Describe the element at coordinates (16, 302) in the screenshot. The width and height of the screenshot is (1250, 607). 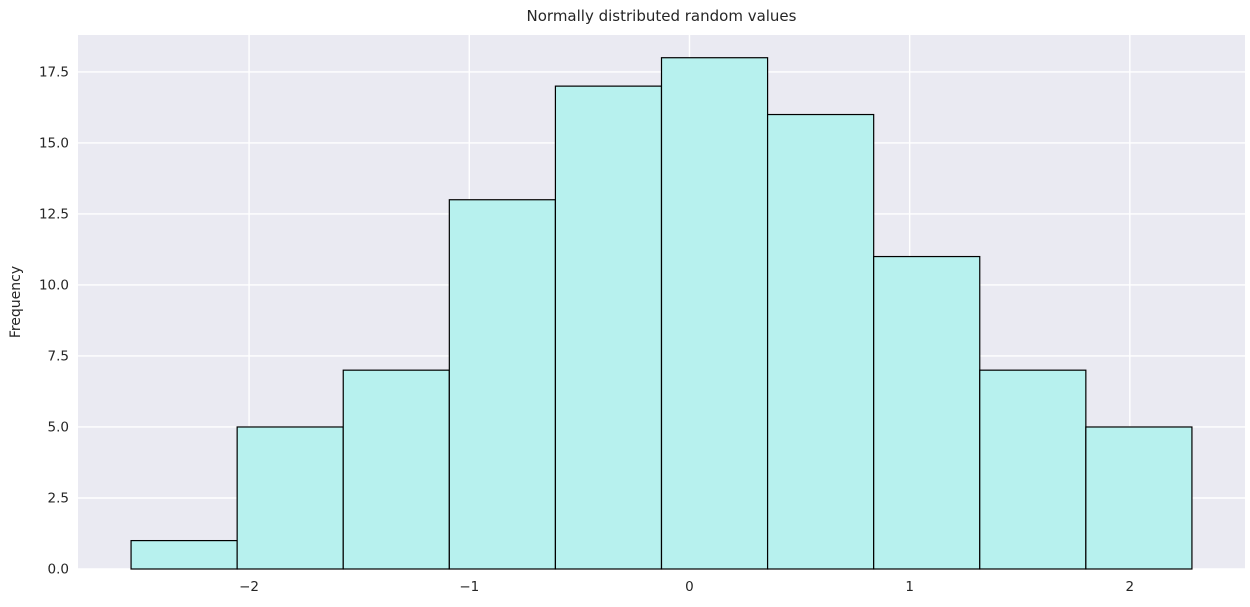
I see `y-axis-label: Frequency` at that location.